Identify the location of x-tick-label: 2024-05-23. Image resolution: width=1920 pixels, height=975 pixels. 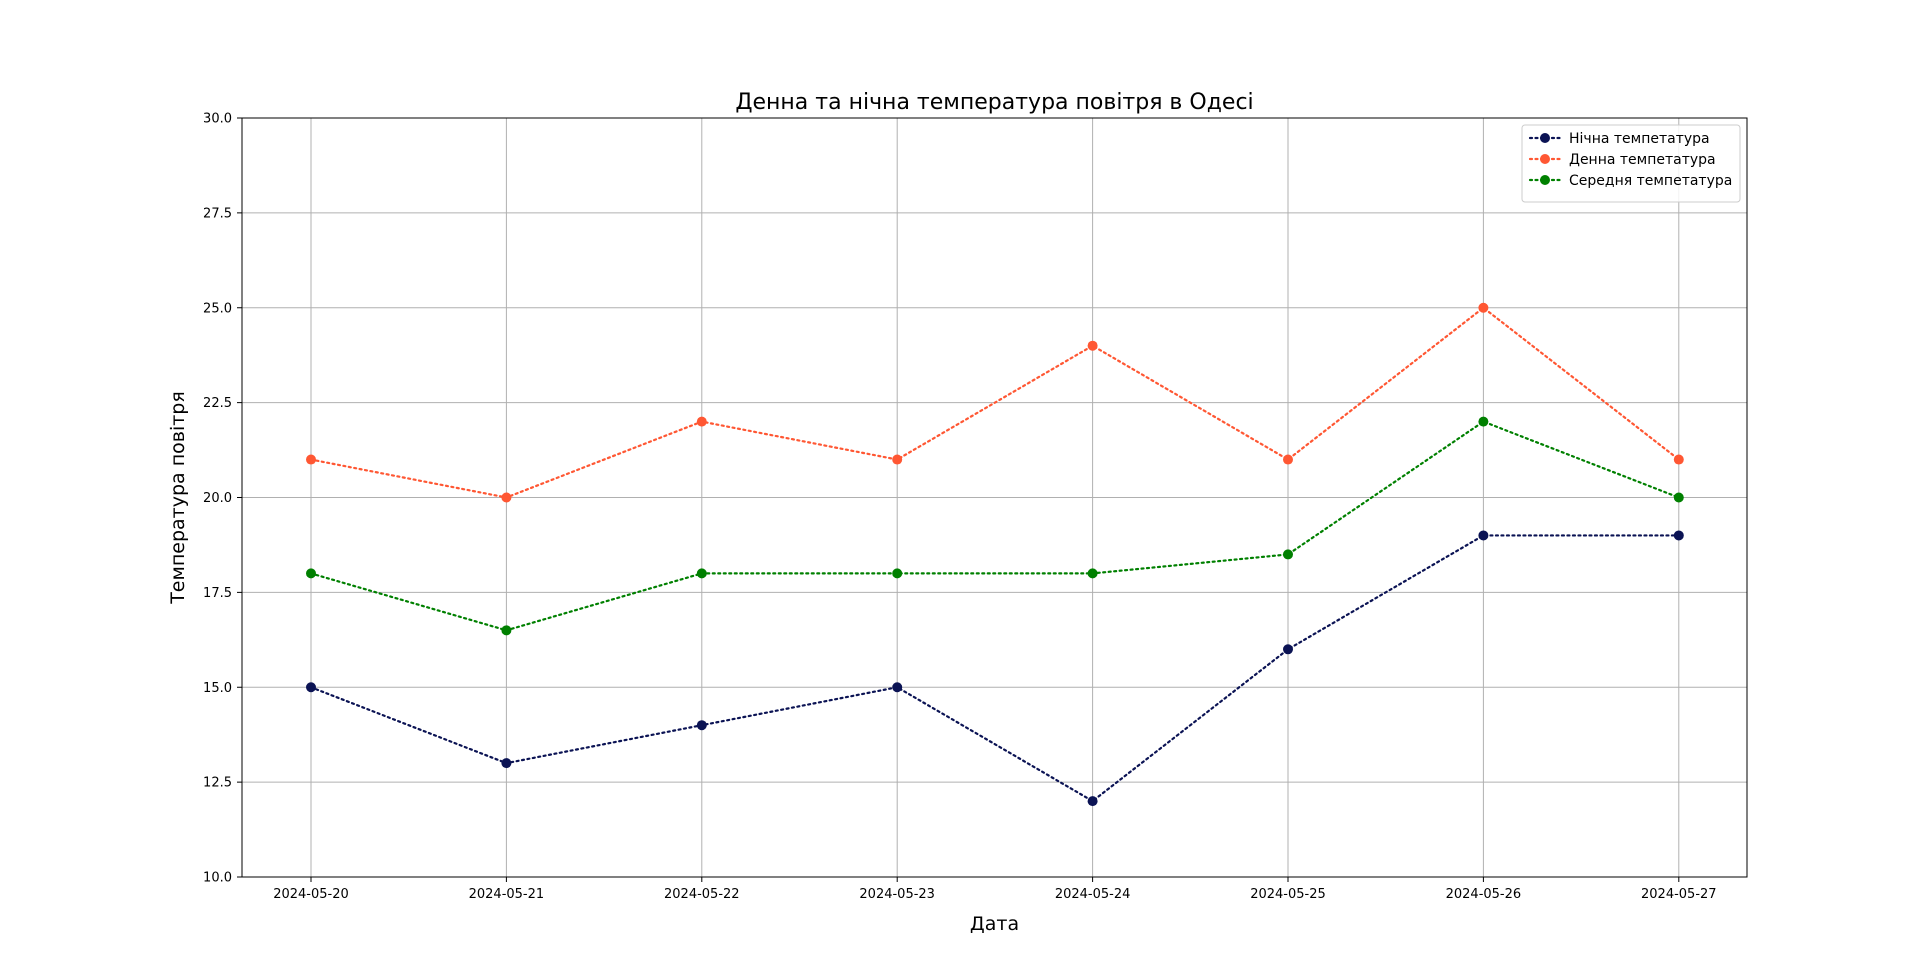
(897, 894).